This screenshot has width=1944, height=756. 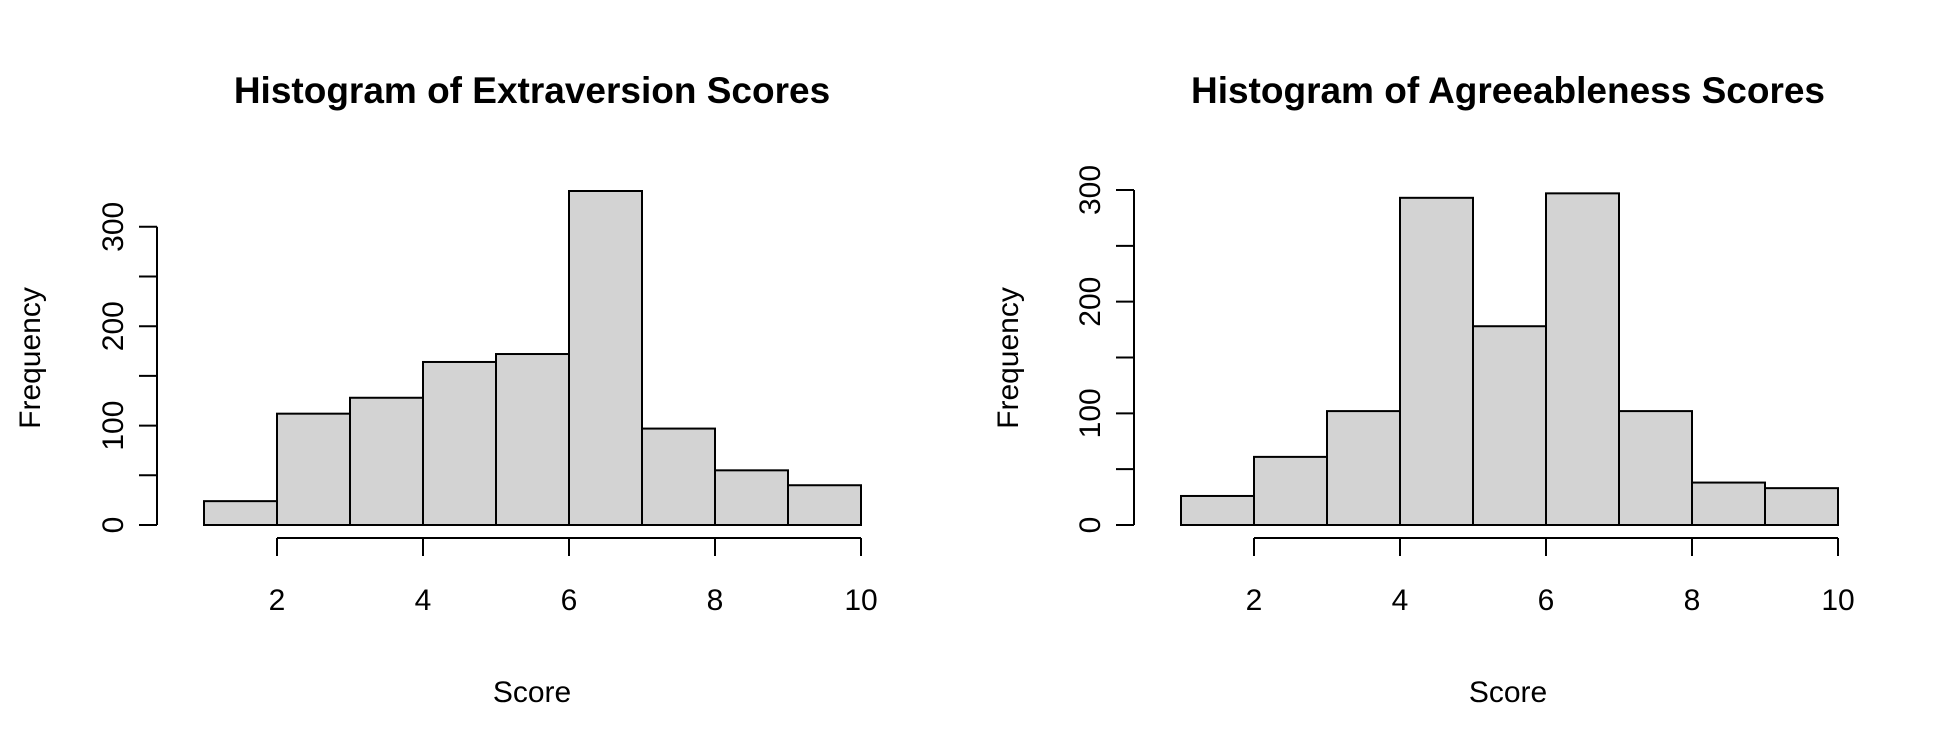 What do you see at coordinates (532, 90) in the screenshot?
I see `chart-title: Histogram of Extraversion Scores` at bounding box center [532, 90].